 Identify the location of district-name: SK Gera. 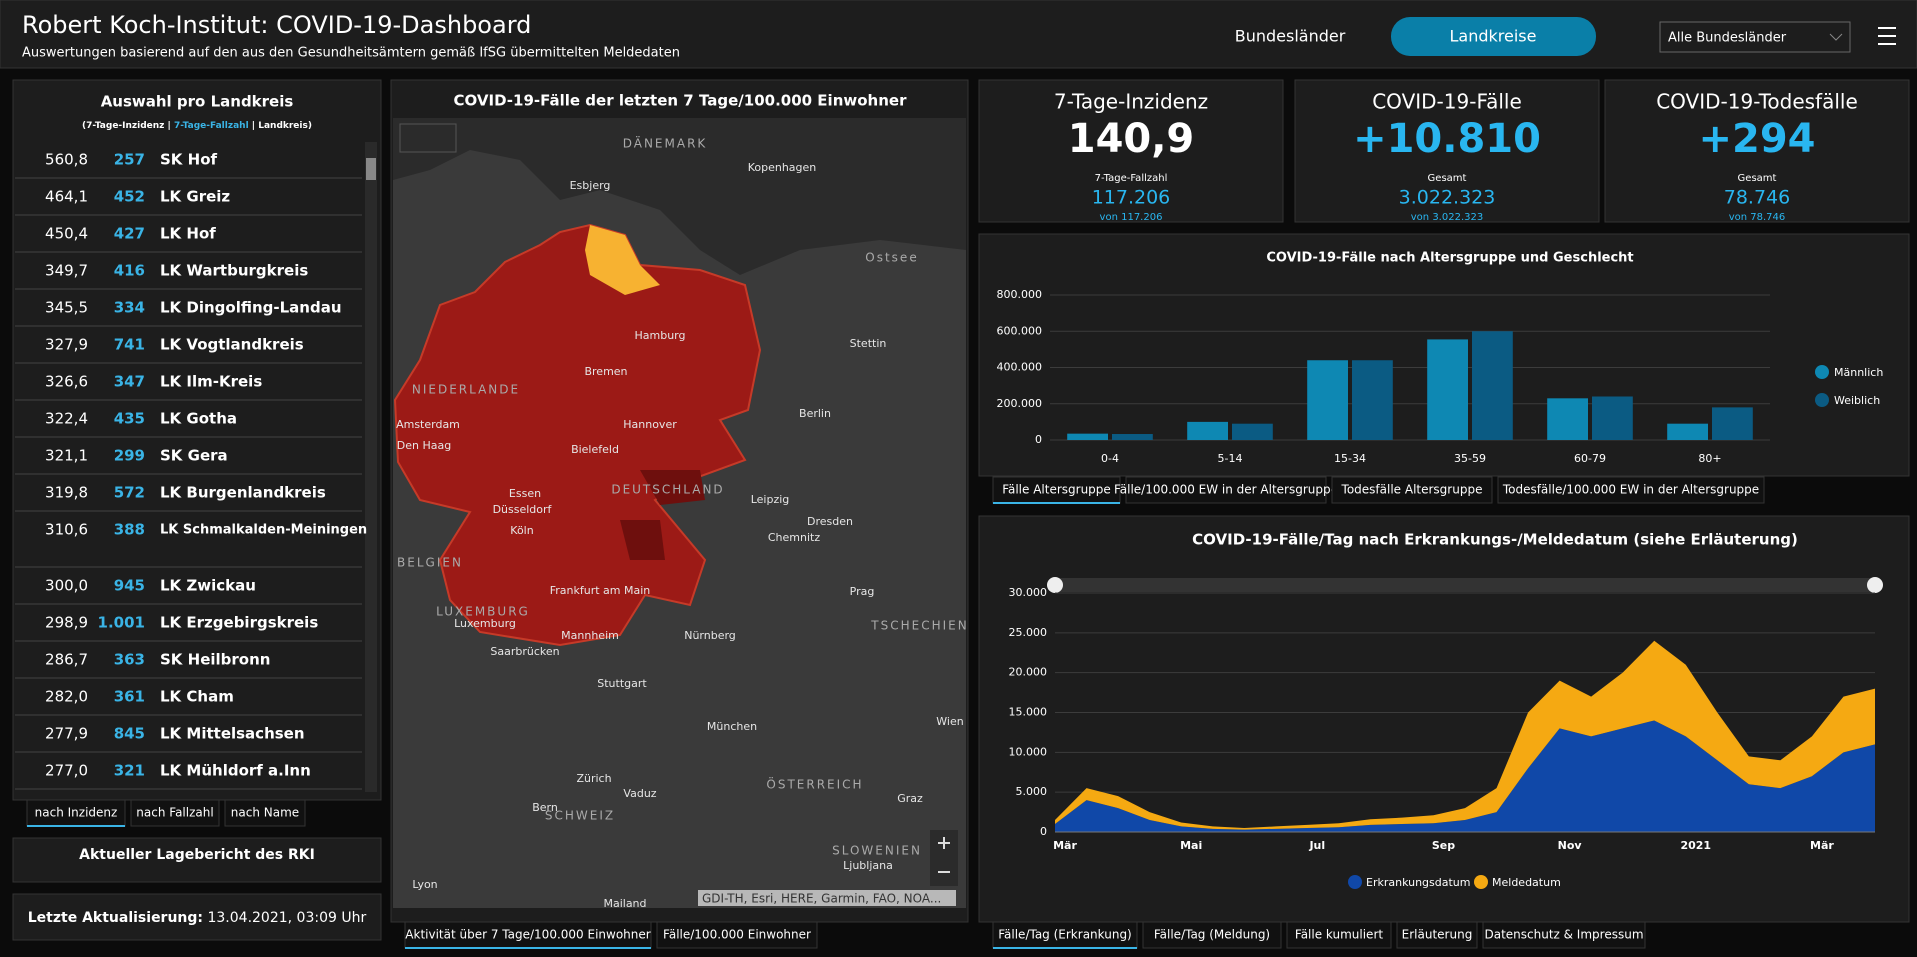
(194, 456).